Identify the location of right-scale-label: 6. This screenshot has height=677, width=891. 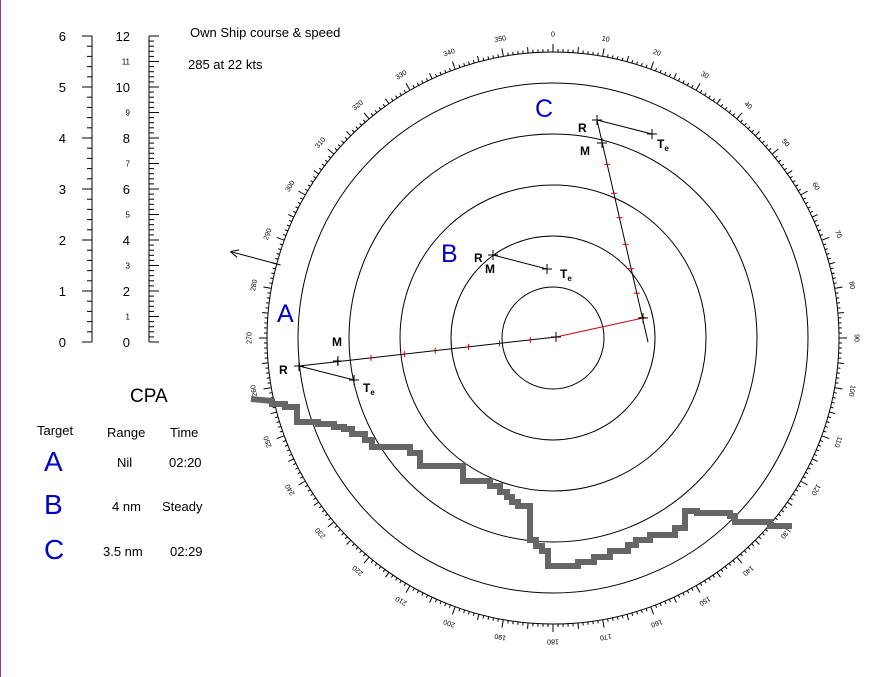
(126, 189).